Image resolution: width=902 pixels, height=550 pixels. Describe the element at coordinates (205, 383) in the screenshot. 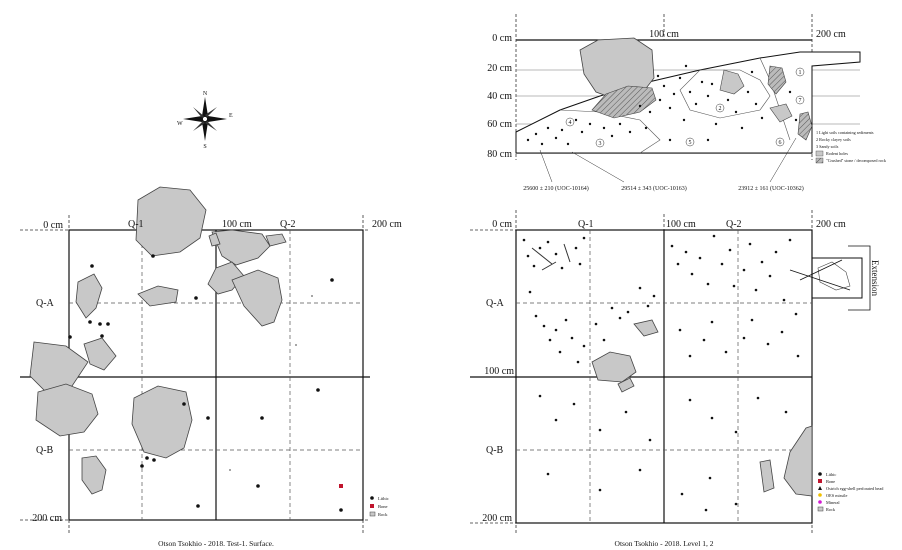

I see `left-lithics` at that location.